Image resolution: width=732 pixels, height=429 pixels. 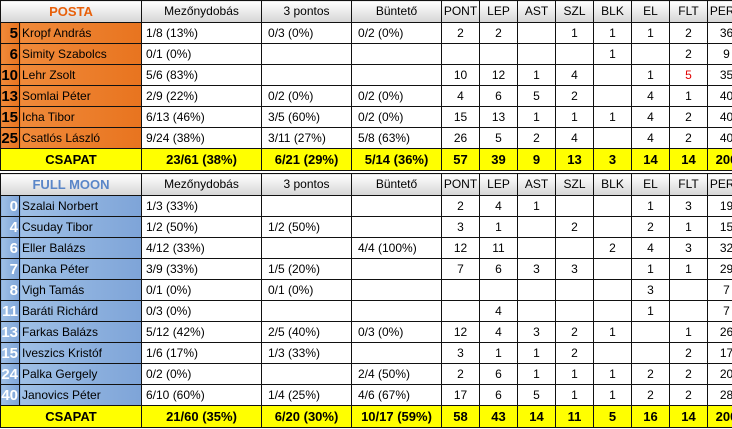 I want to click on player-name: Lehr Zsolt, so click(x=80, y=75).